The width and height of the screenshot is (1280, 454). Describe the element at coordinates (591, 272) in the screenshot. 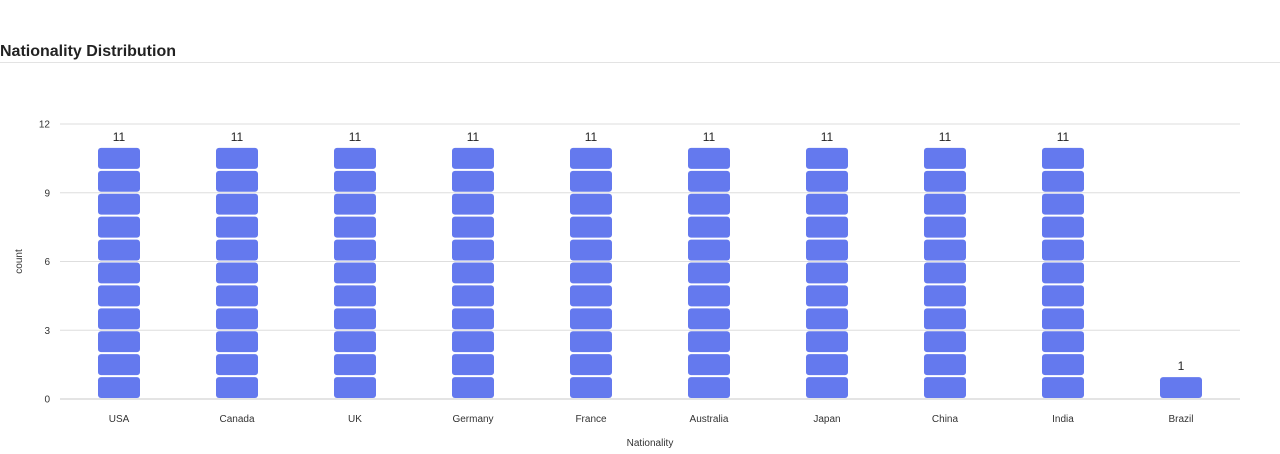

I see `bar-france` at that location.